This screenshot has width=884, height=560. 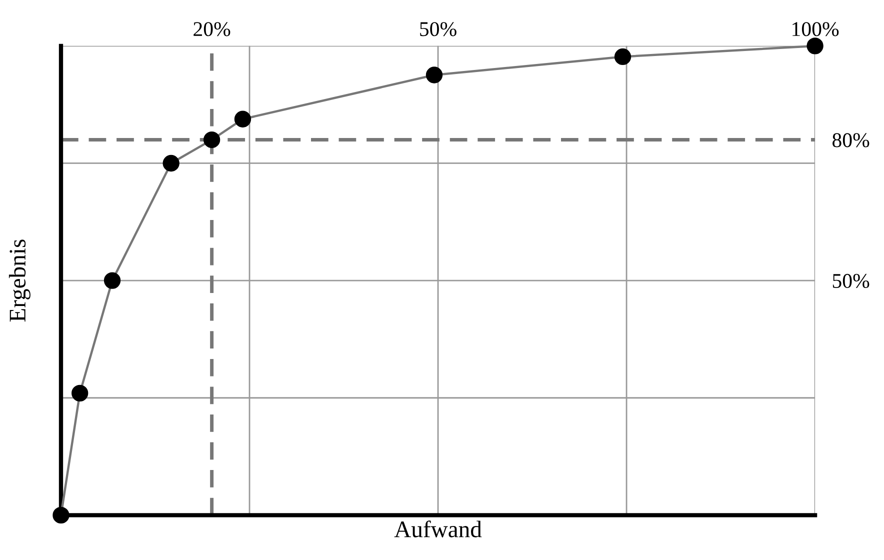 What do you see at coordinates (438, 529) in the screenshot?
I see `x-axis-title: Aufwand` at bounding box center [438, 529].